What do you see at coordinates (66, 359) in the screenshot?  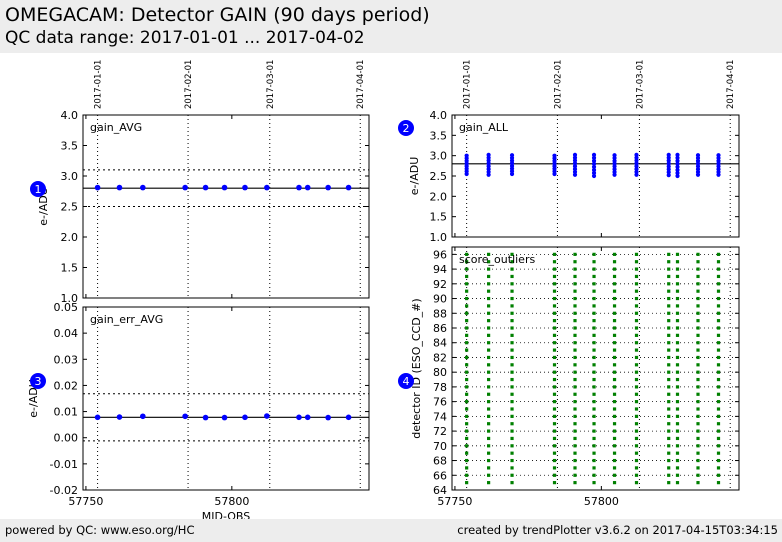 I see `y-tick-label: 0.03` at bounding box center [66, 359].